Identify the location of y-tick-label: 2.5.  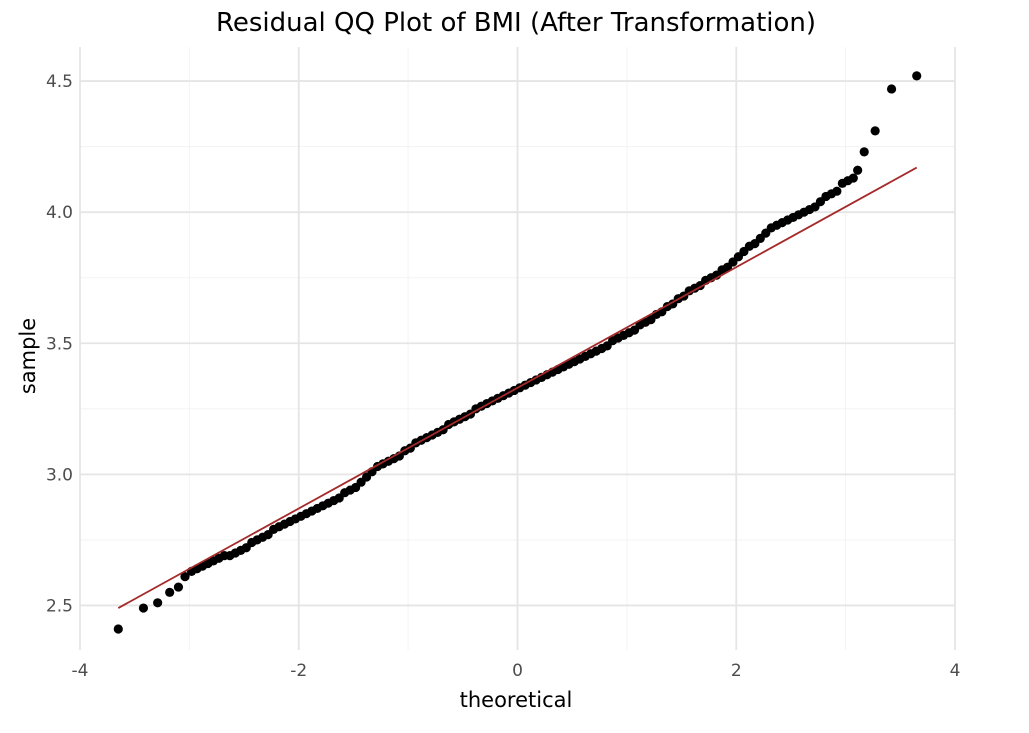
(59, 606).